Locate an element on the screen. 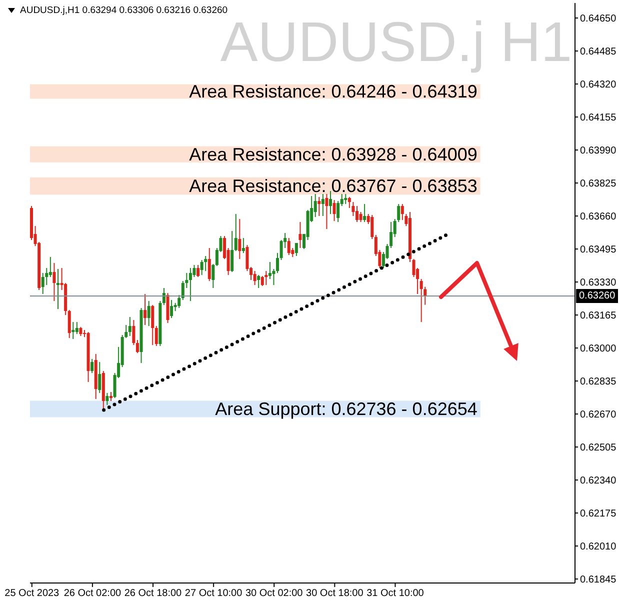 This screenshot has height=606, width=620. y-tick-label: 0.62505 is located at coordinates (598, 448).